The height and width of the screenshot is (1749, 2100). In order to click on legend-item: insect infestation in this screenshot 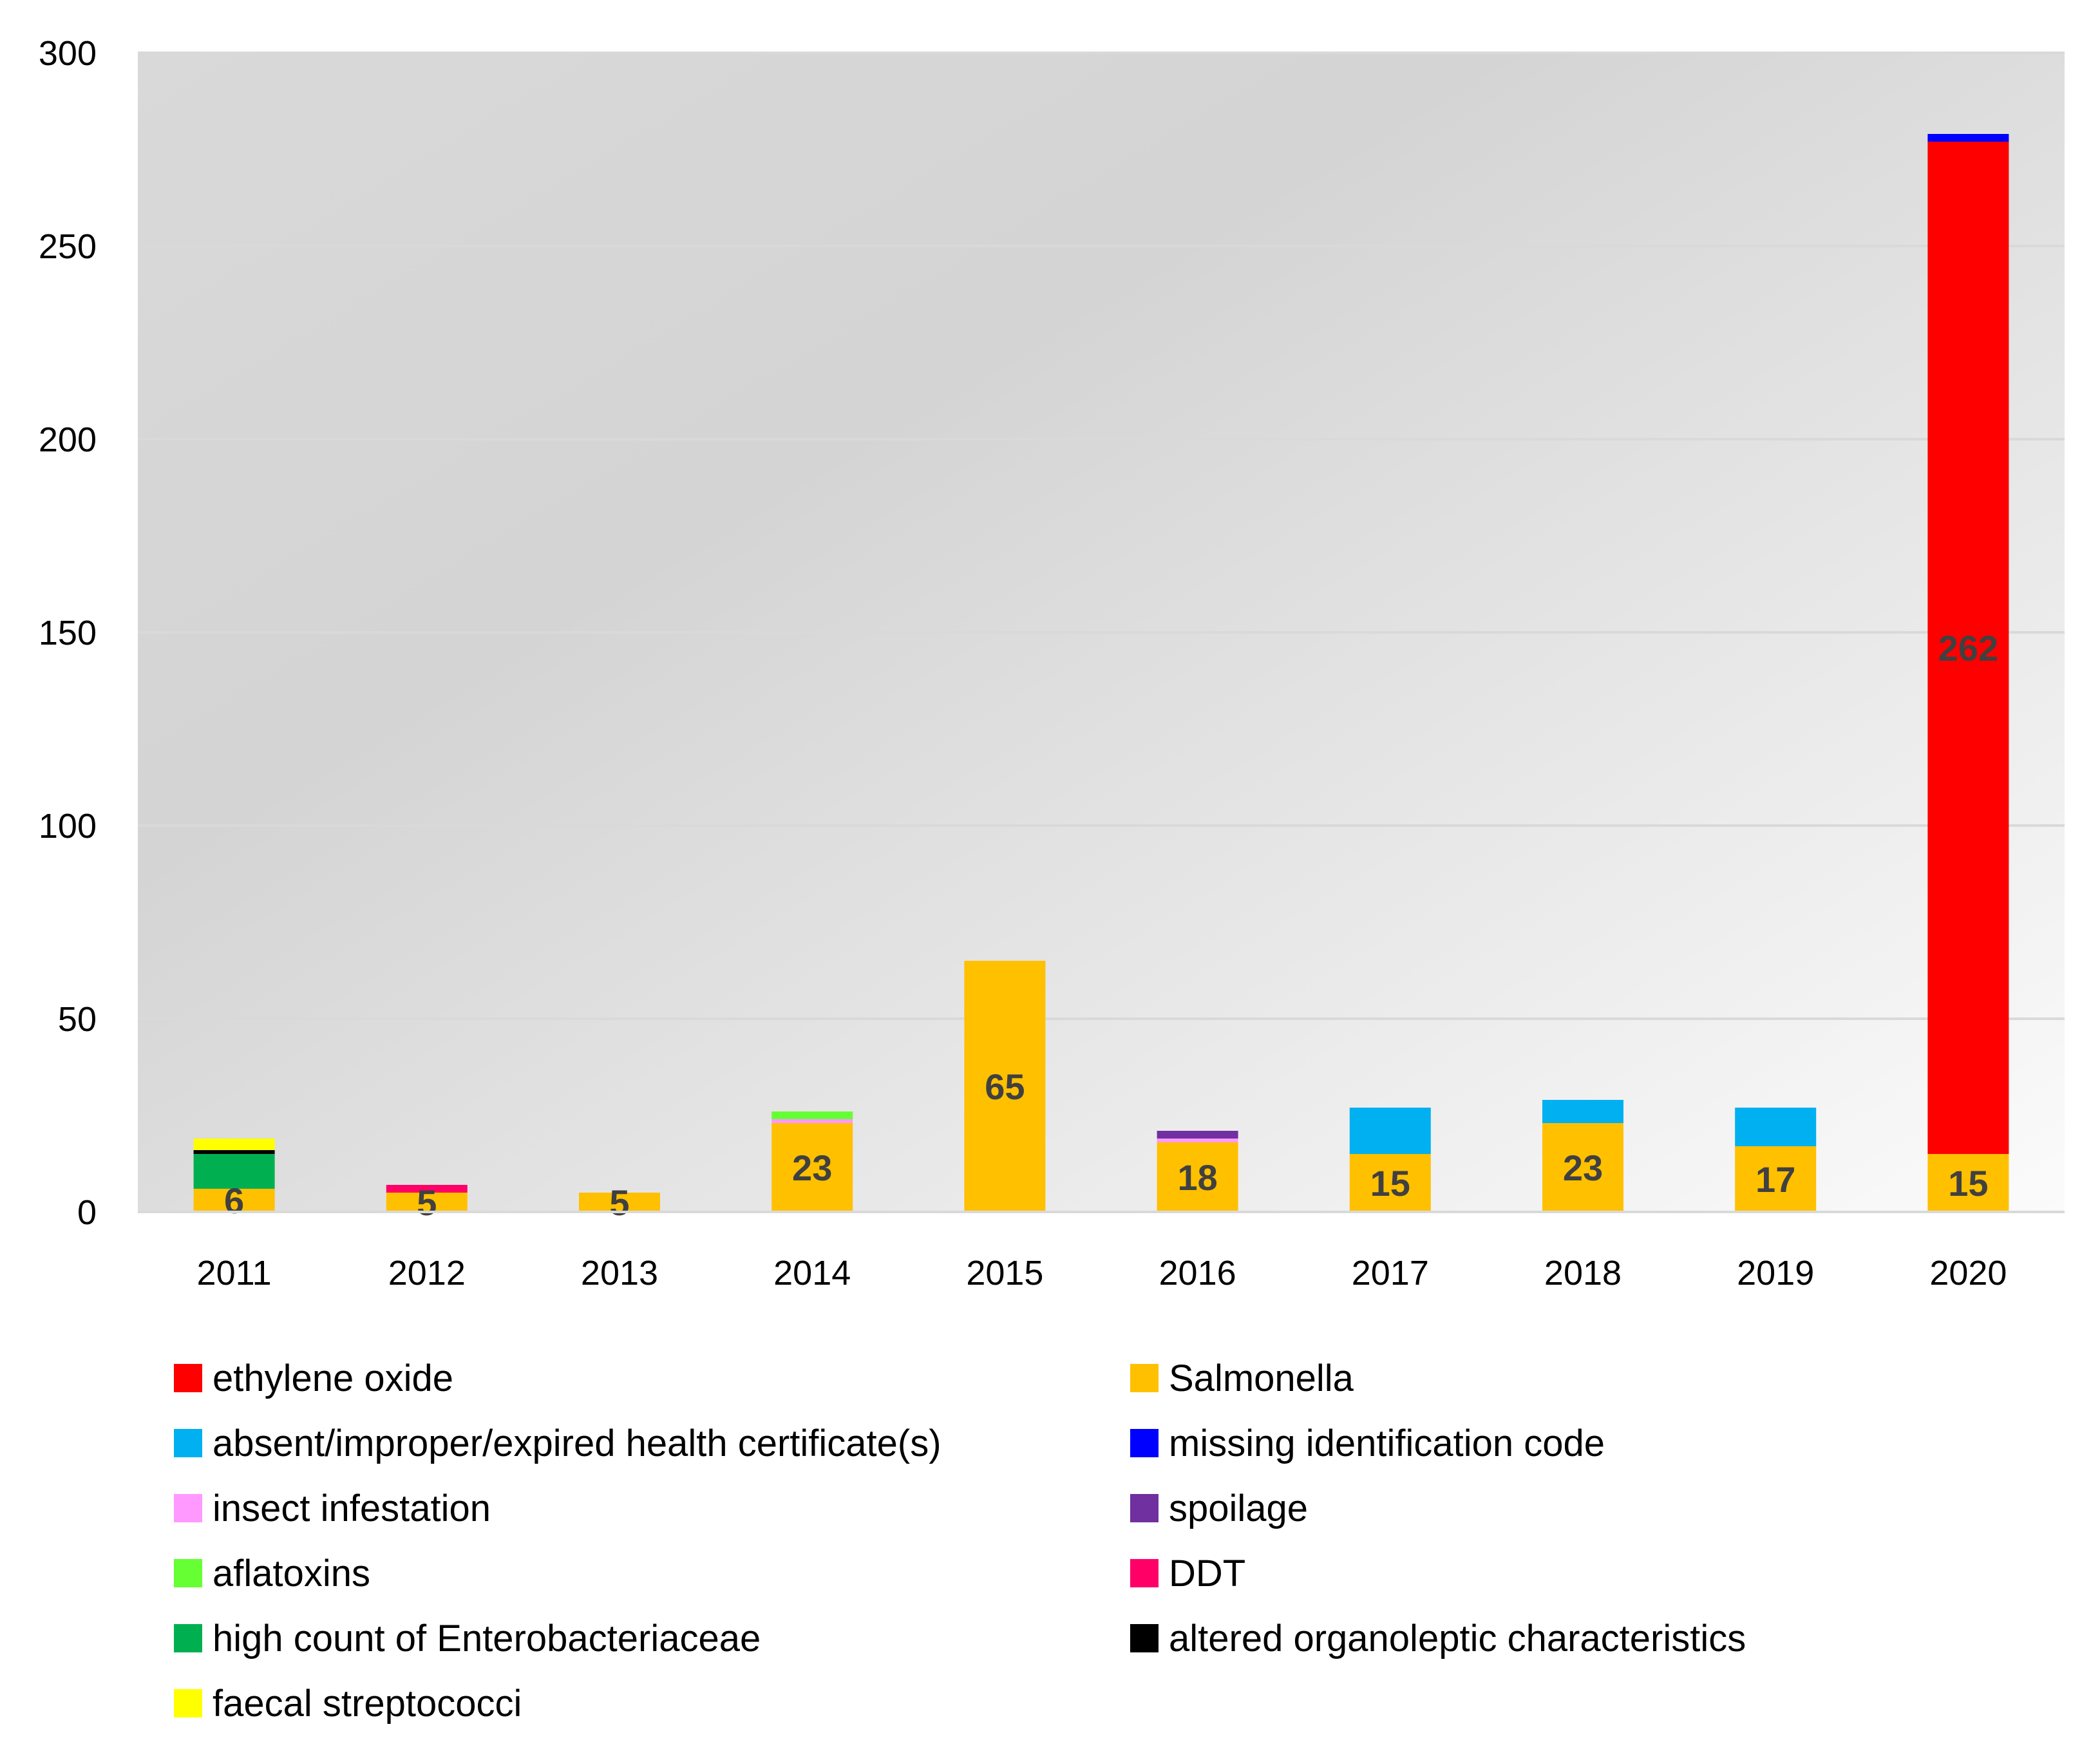, I will do `click(333, 1508)`.